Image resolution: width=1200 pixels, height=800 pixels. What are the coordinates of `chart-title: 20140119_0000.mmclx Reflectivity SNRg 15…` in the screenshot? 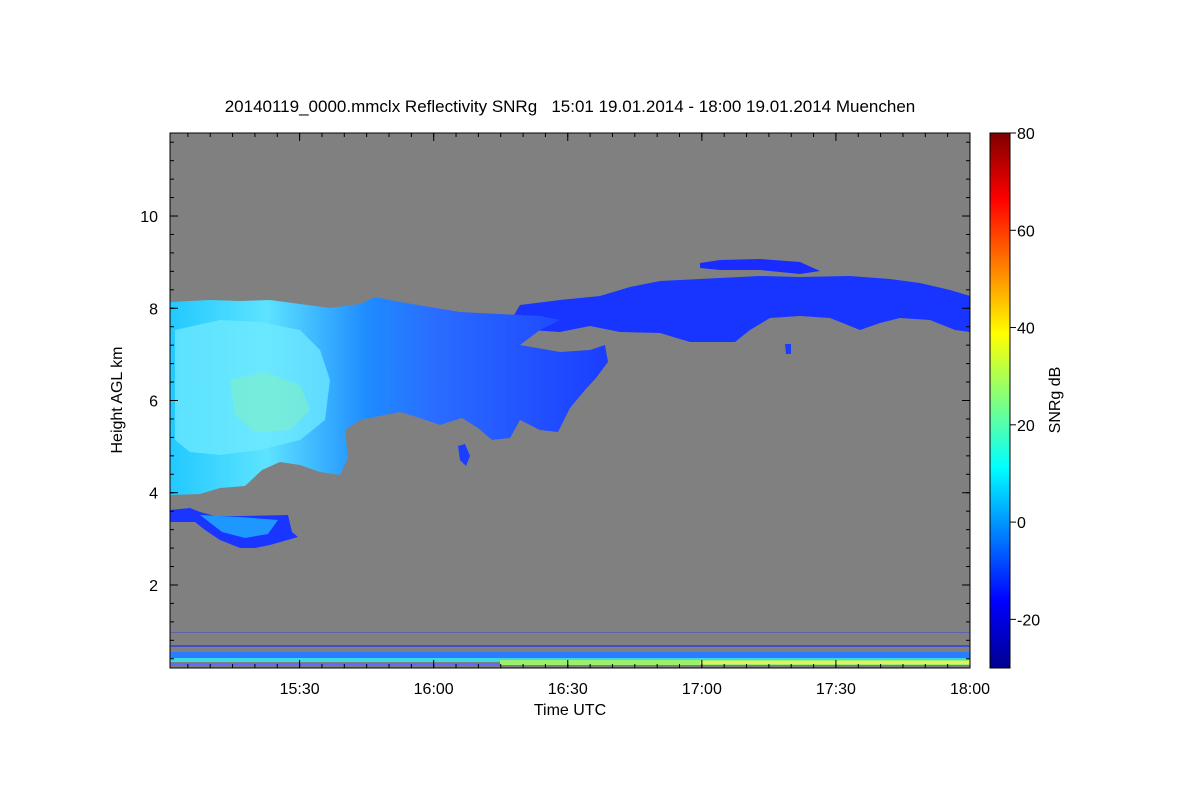 It's located at (570, 106).